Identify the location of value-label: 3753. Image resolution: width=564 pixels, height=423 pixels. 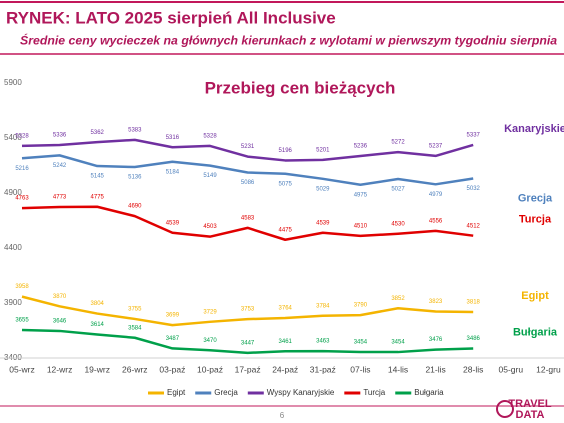
(248, 310).